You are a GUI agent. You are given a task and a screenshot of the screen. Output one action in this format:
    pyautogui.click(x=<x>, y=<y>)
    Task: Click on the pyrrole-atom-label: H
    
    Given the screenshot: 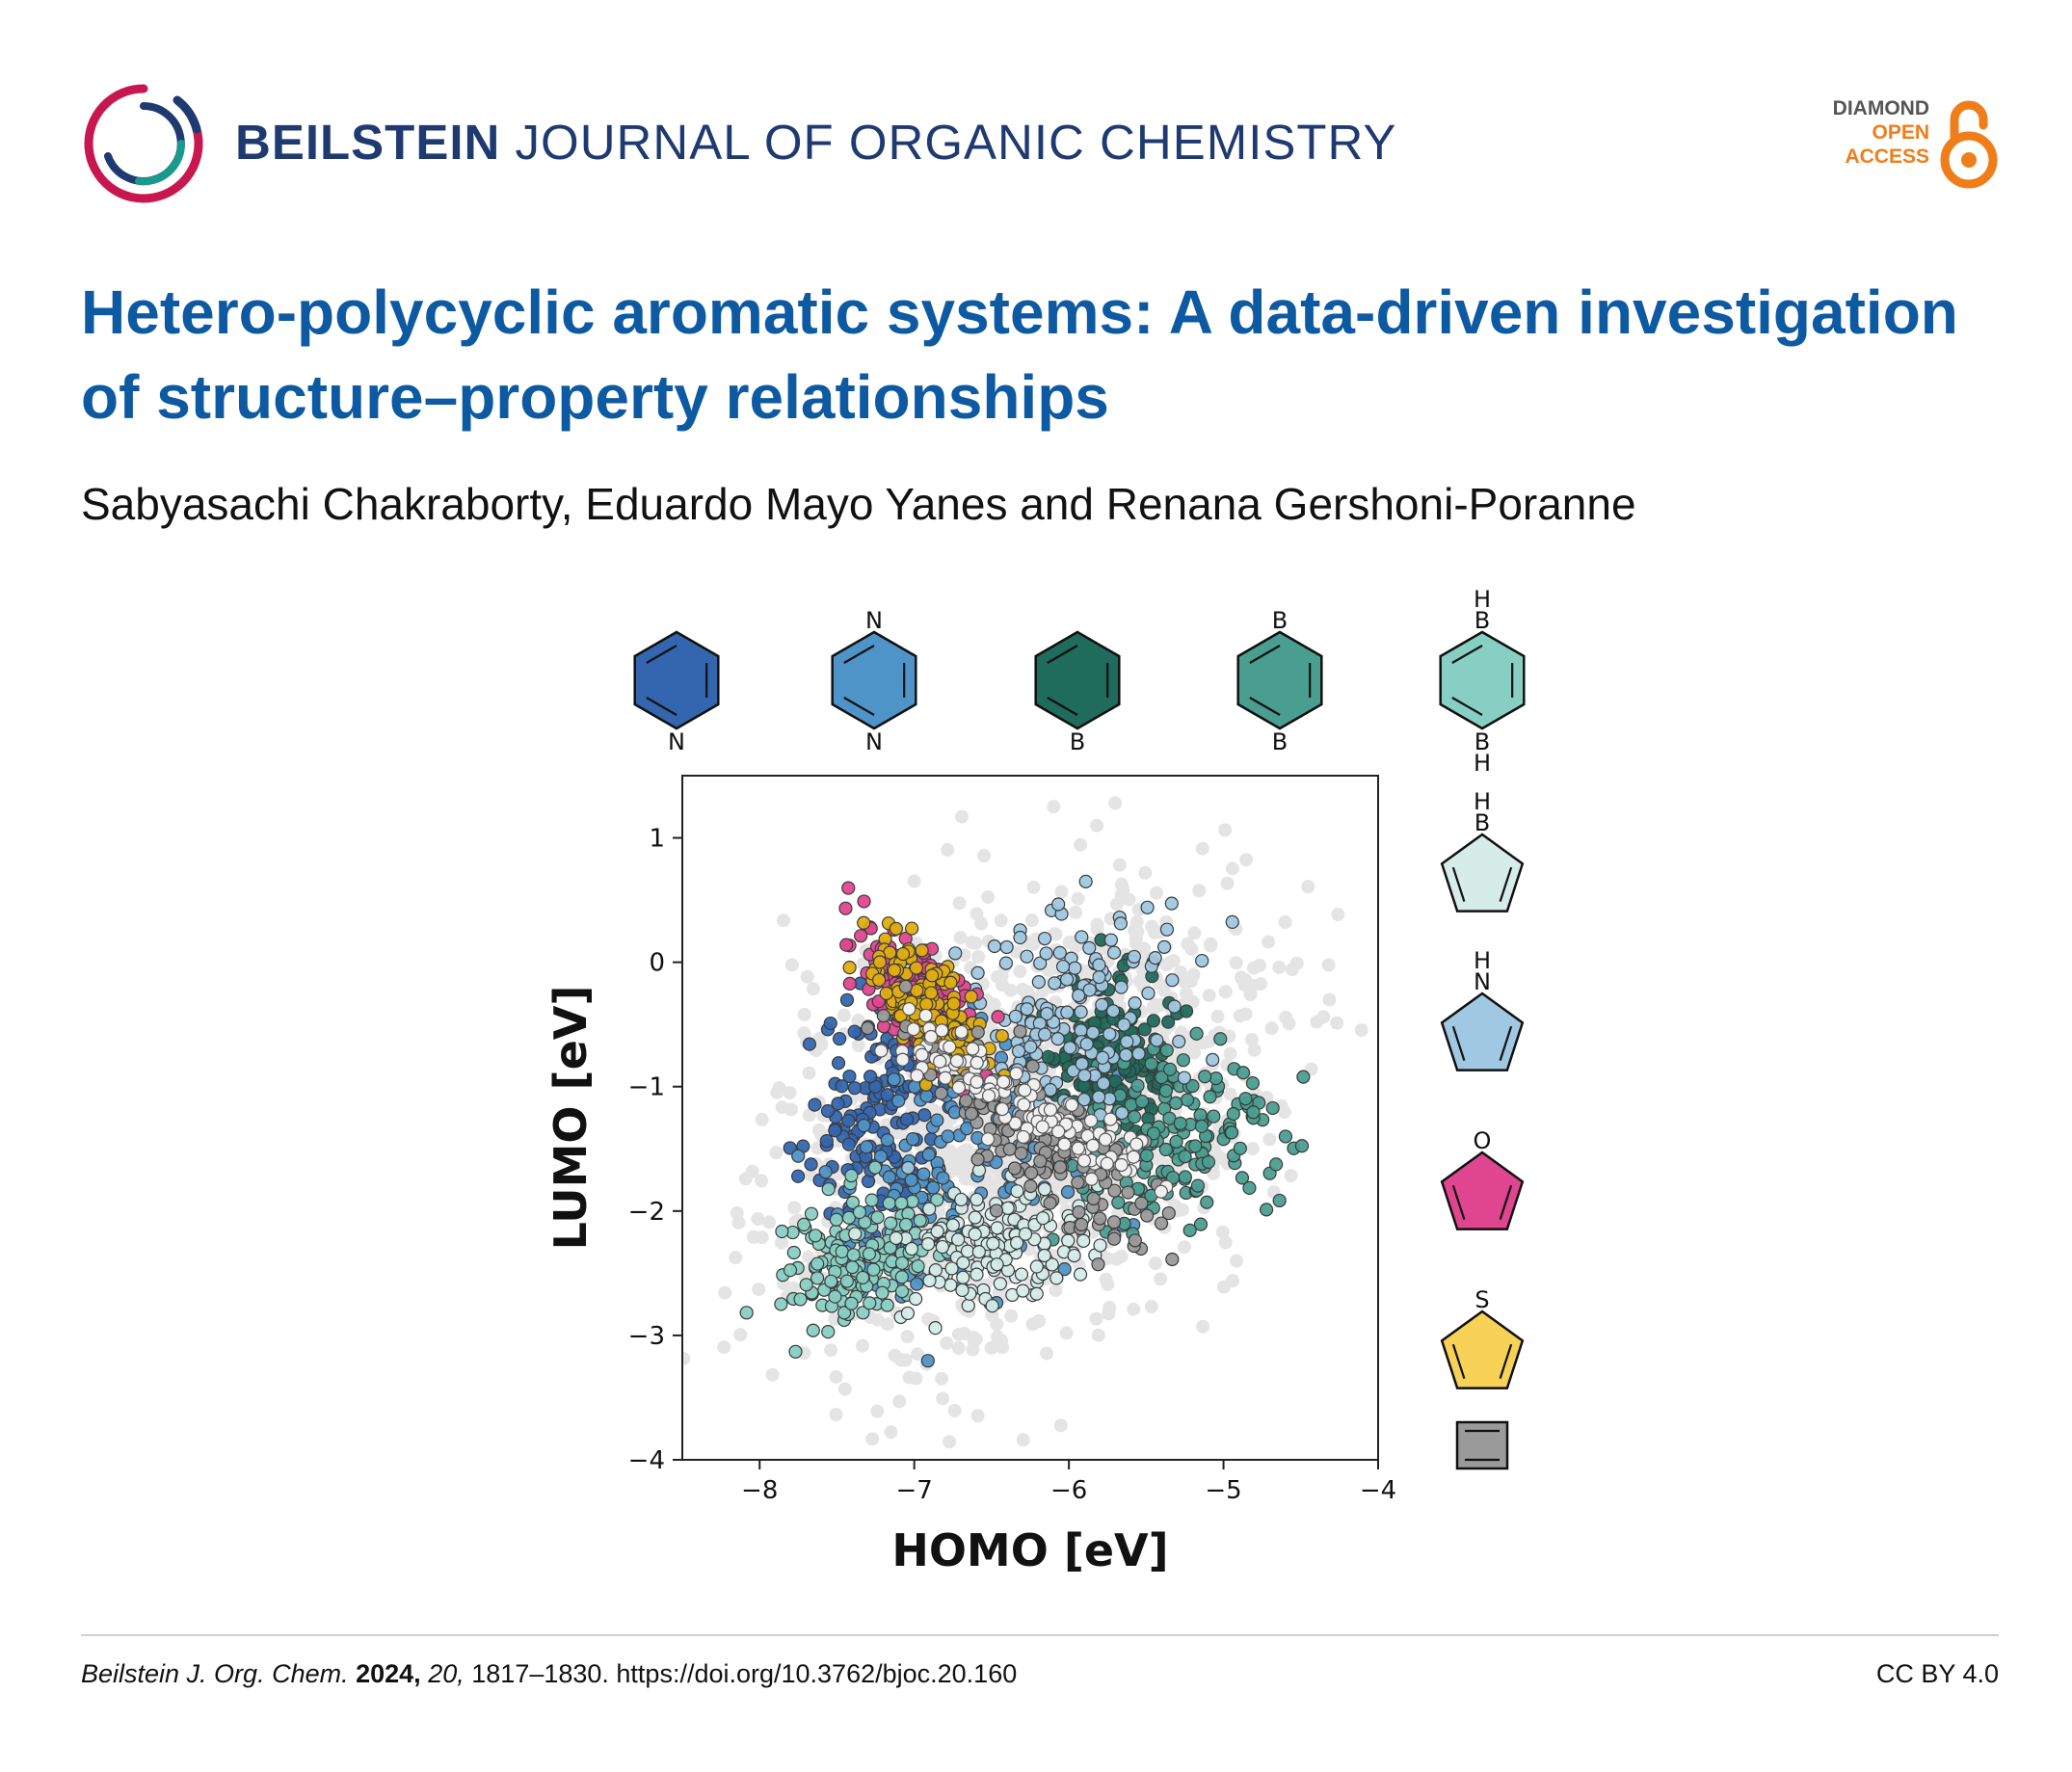 What is the action you would take?
    pyautogui.click(x=1482, y=960)
    